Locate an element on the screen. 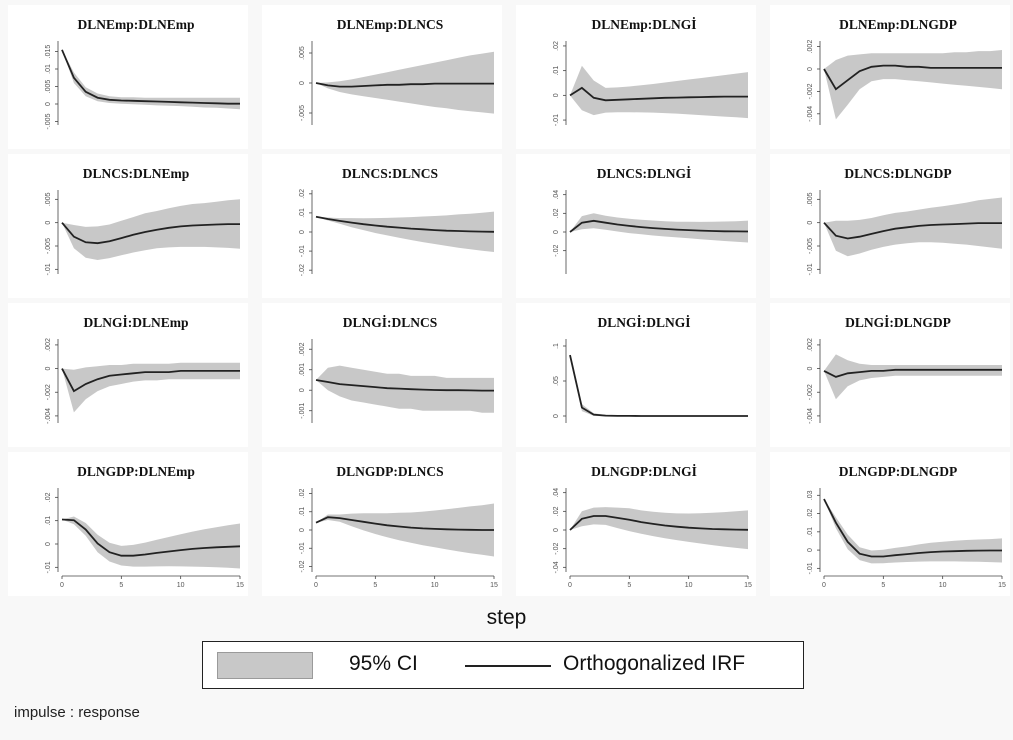 This screenshot has width=1013, height=740. y-tick-label: -.004 is located at coordinates (48, 416).